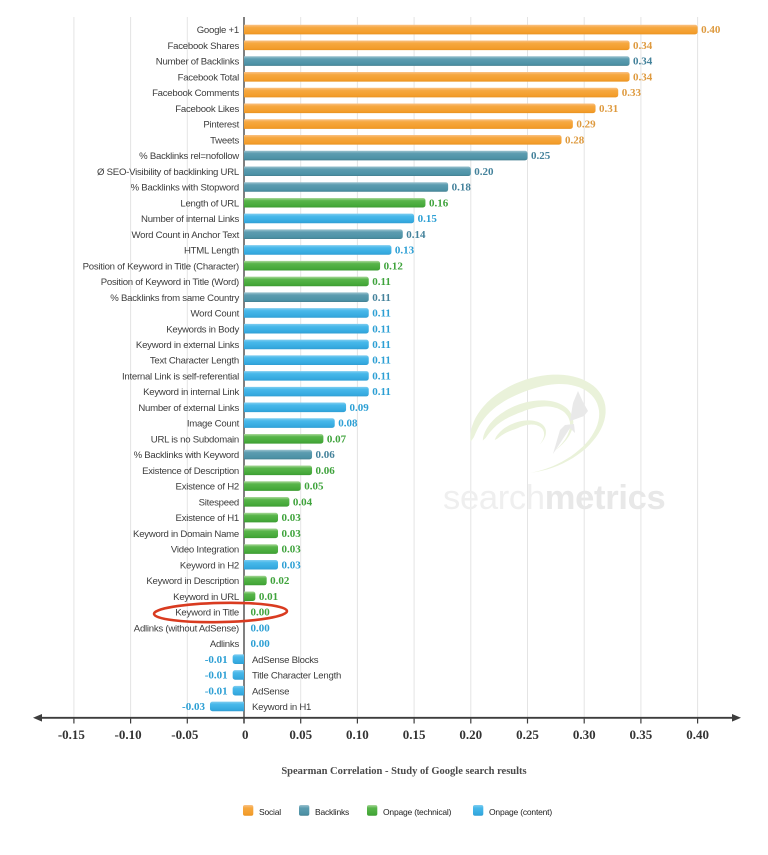  What do you see at coordinates (209, 77) in the screenshot?
I see `svg-text: Facebook Total` at bounding box center [209, 77].